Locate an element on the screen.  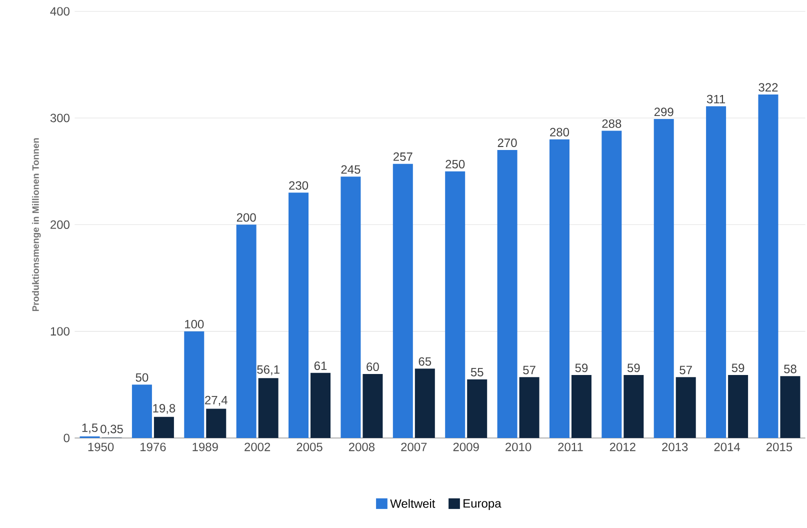
data-label: 58 is located at coordinates (790, 369).